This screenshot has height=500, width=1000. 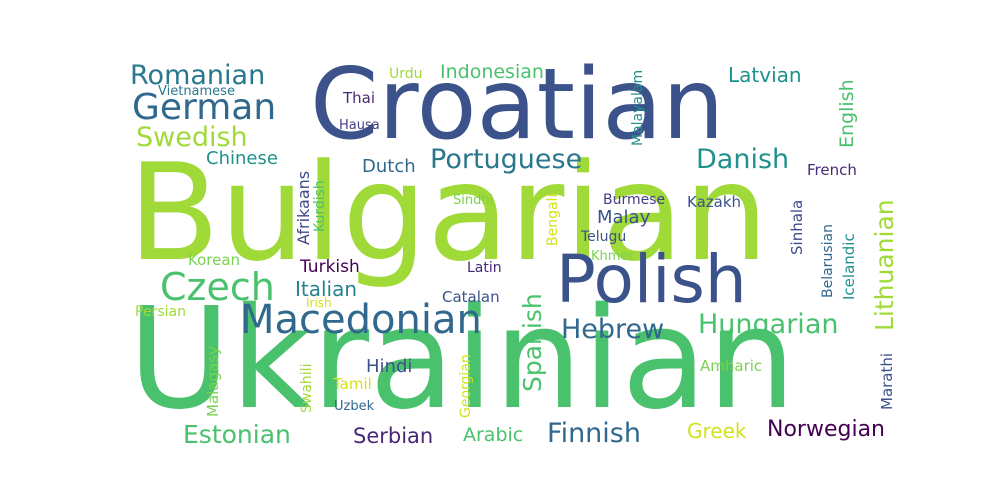 I want to click on word-tamil: Tamil, so click(x=352, y=384).